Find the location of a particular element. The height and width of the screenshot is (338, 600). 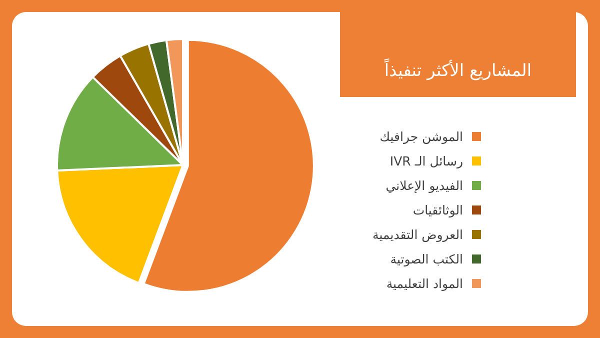

title: المشاريع الأكثر تنفيذاً is located at coordinates (458, 71).